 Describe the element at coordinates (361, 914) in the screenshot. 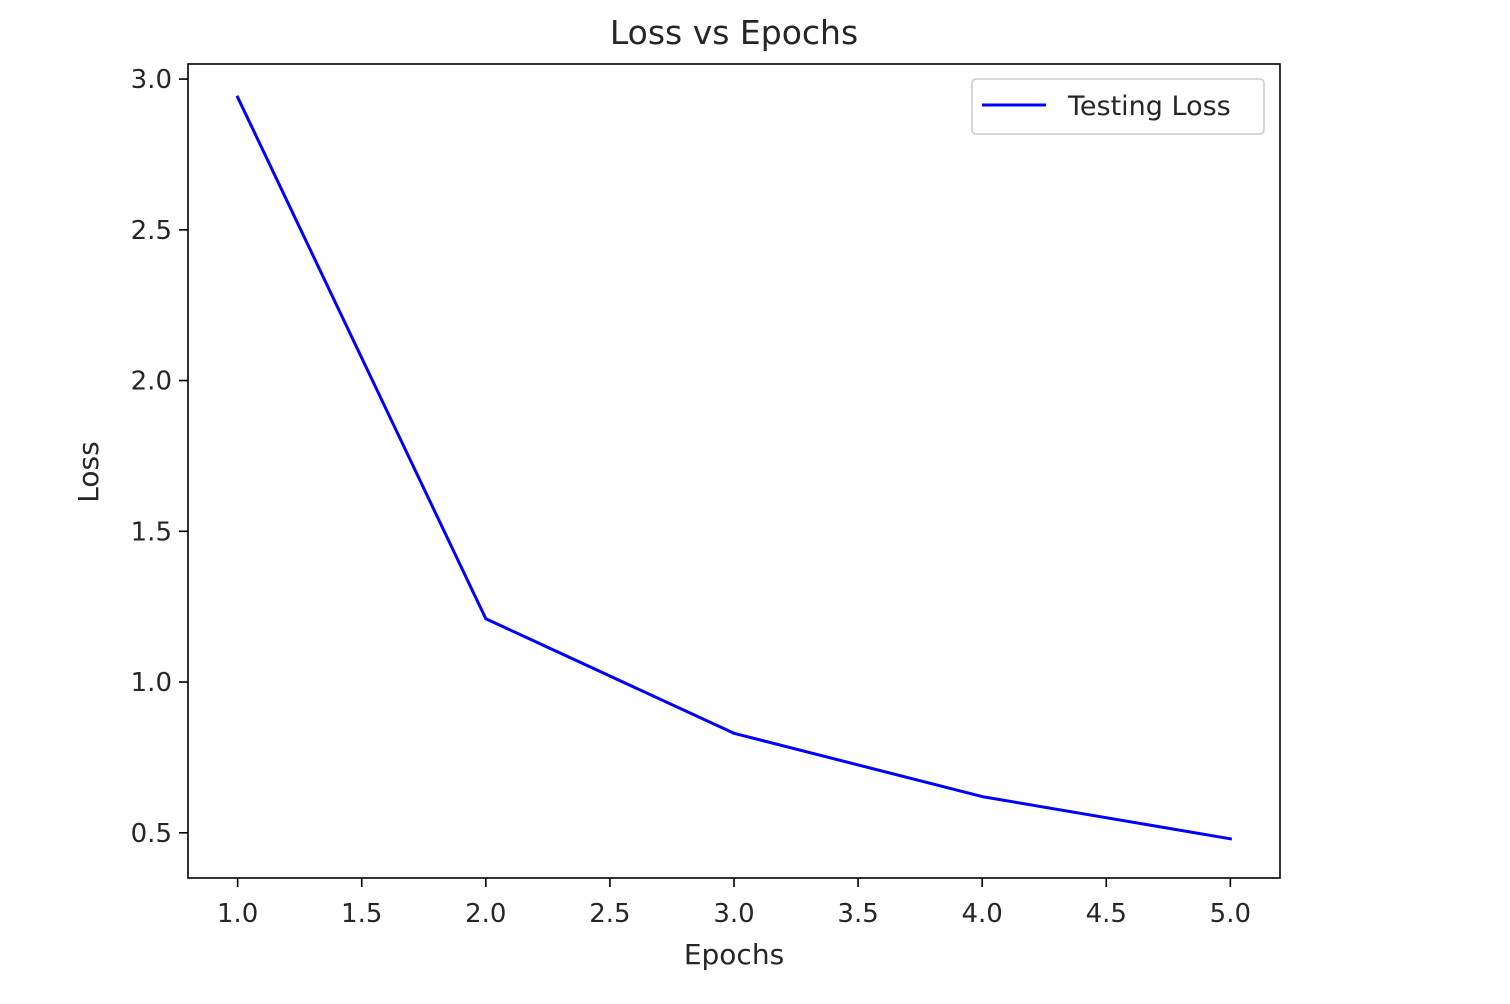

I see `x-tick-label: 1.5` at that location.